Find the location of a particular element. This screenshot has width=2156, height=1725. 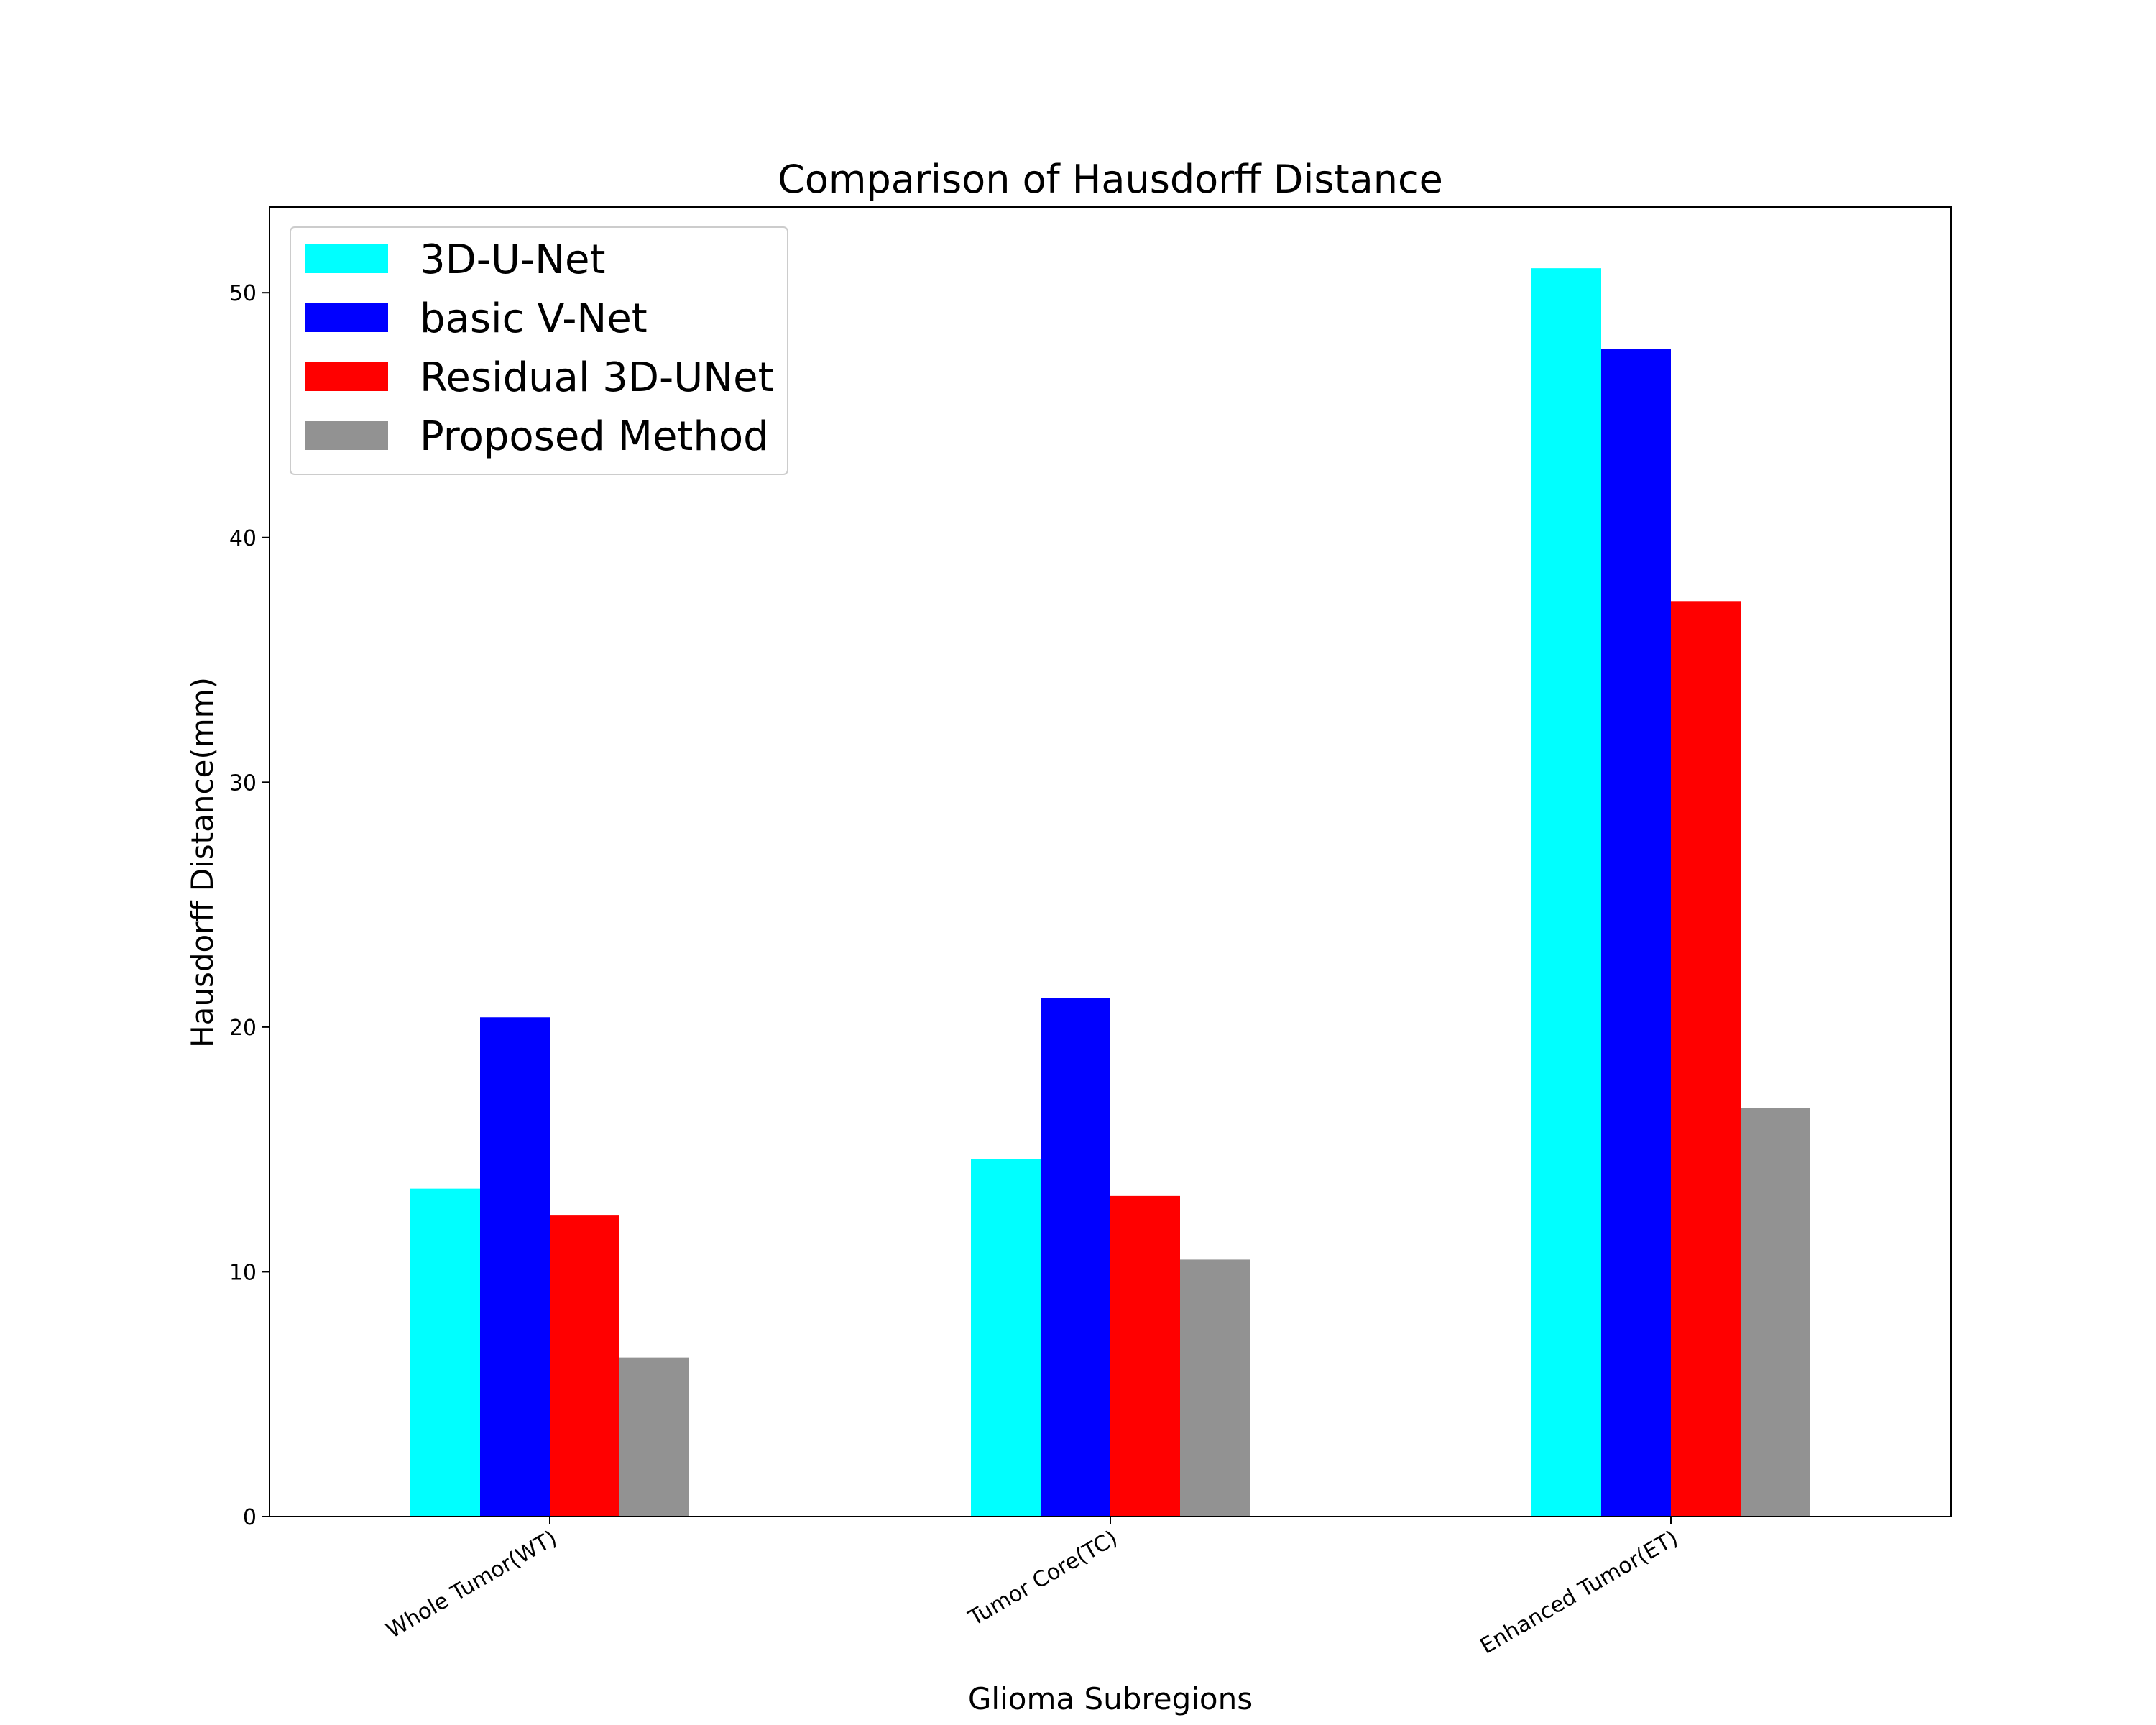

y-axis-label: Hausdorff Distance(mm) is located at coordinates (203, 862).